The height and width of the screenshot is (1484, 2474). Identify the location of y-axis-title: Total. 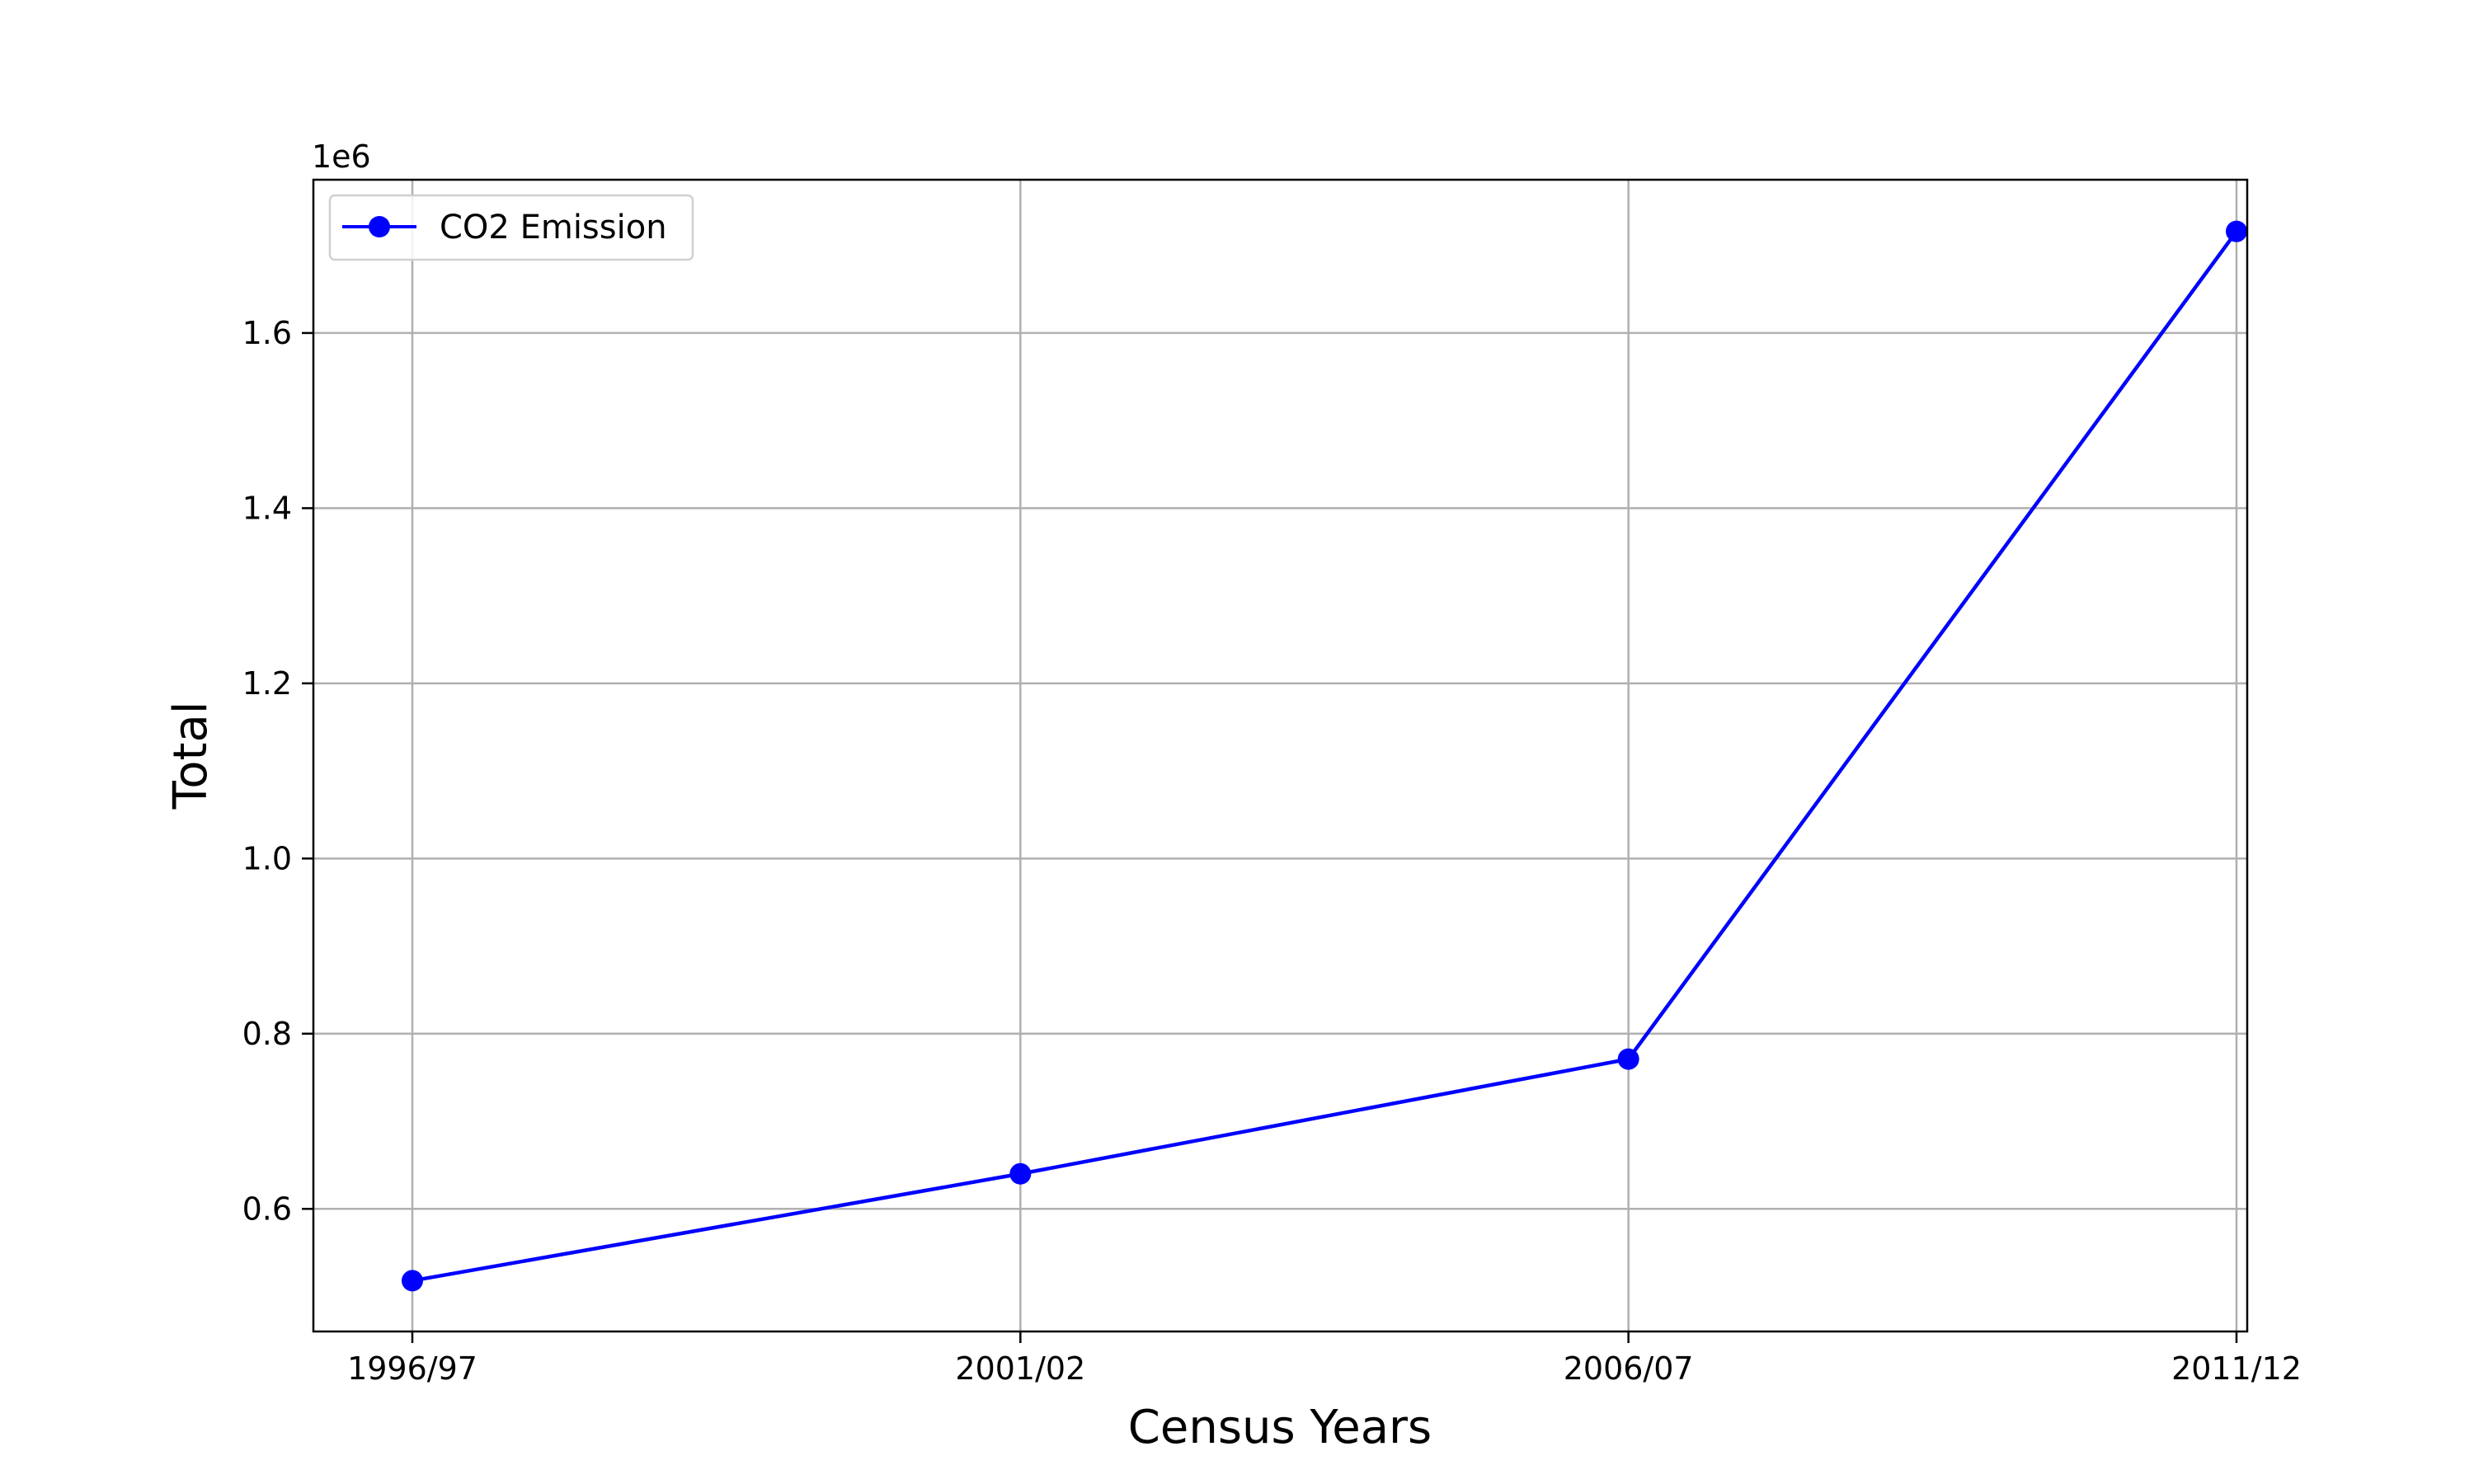
(191, 756).